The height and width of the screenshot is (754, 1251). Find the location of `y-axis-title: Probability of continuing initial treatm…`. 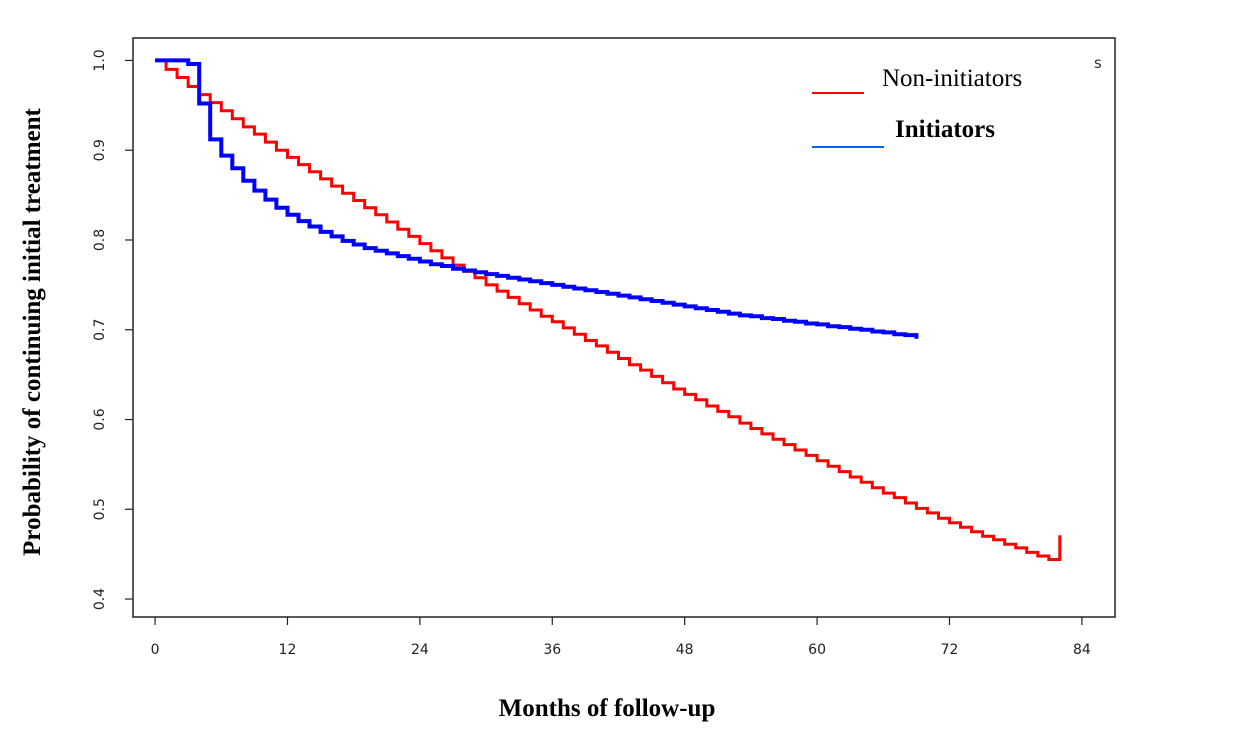

y-axis-title: Probability of continuing initial treatm… is located at coordinates (32, 331).